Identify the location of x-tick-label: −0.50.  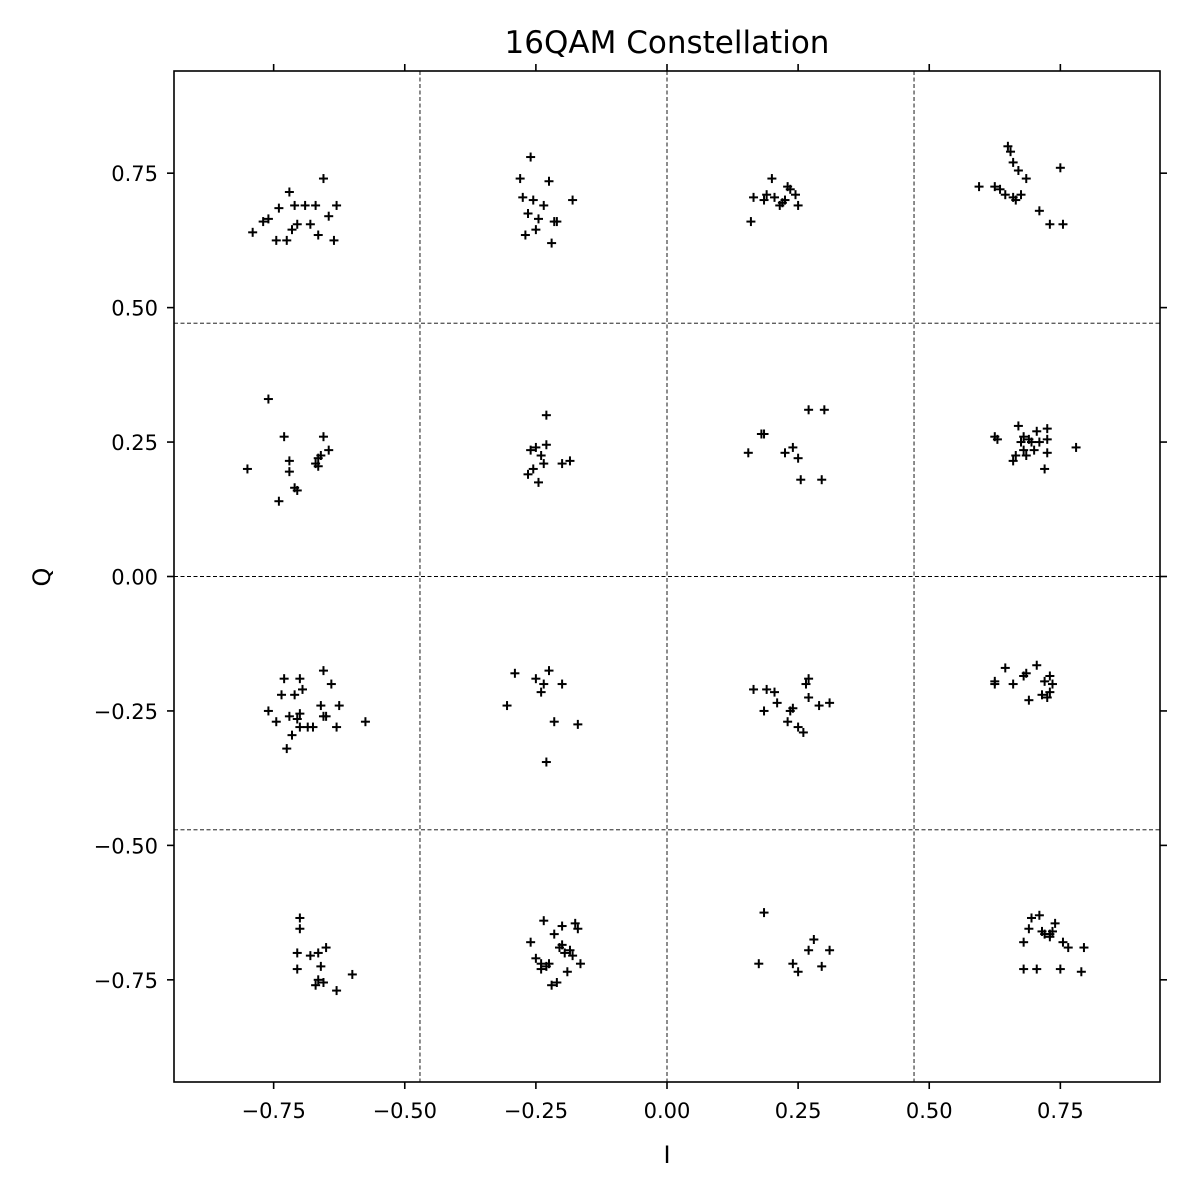
(405, 1111).